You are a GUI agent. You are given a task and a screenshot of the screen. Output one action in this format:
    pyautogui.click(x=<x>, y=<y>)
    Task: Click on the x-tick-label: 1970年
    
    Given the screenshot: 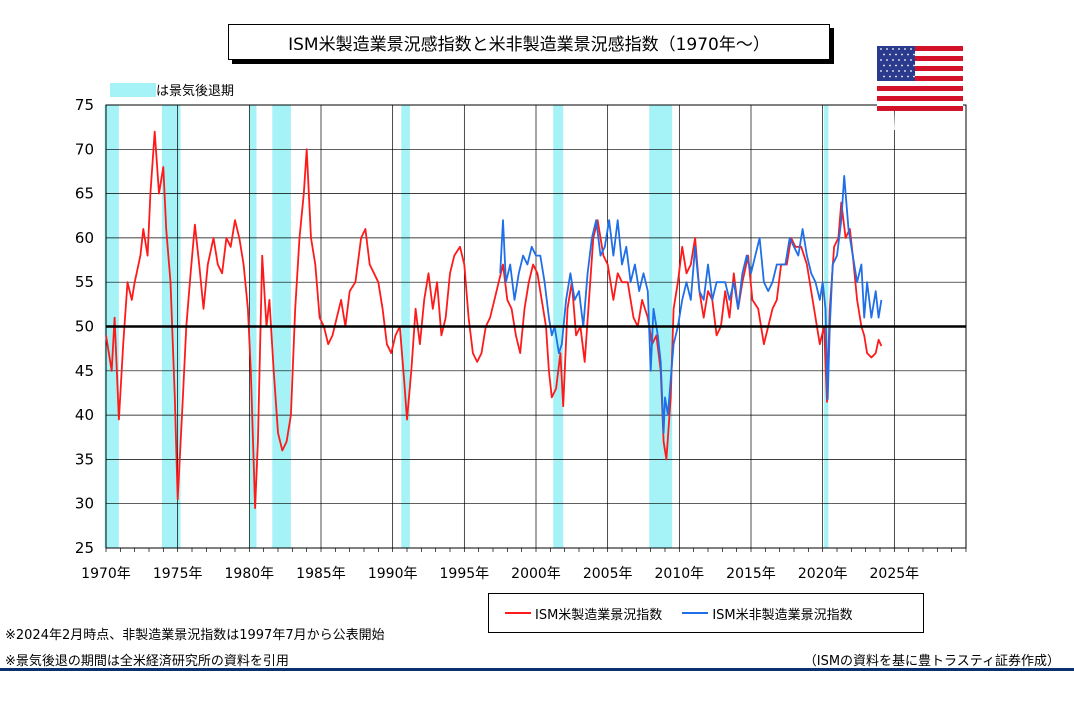 What is the action you would take?
    pyautogui.click(x=106, y=574)
    